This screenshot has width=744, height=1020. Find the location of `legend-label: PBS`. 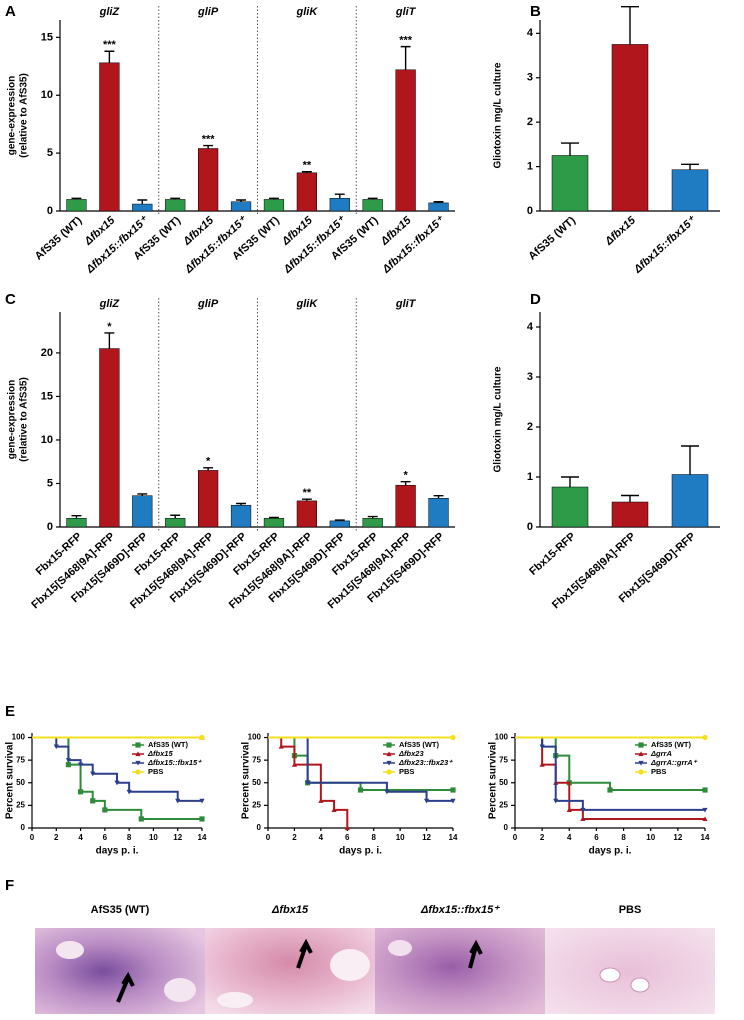

legend-label: PBS is located at coordinates (658, 771).